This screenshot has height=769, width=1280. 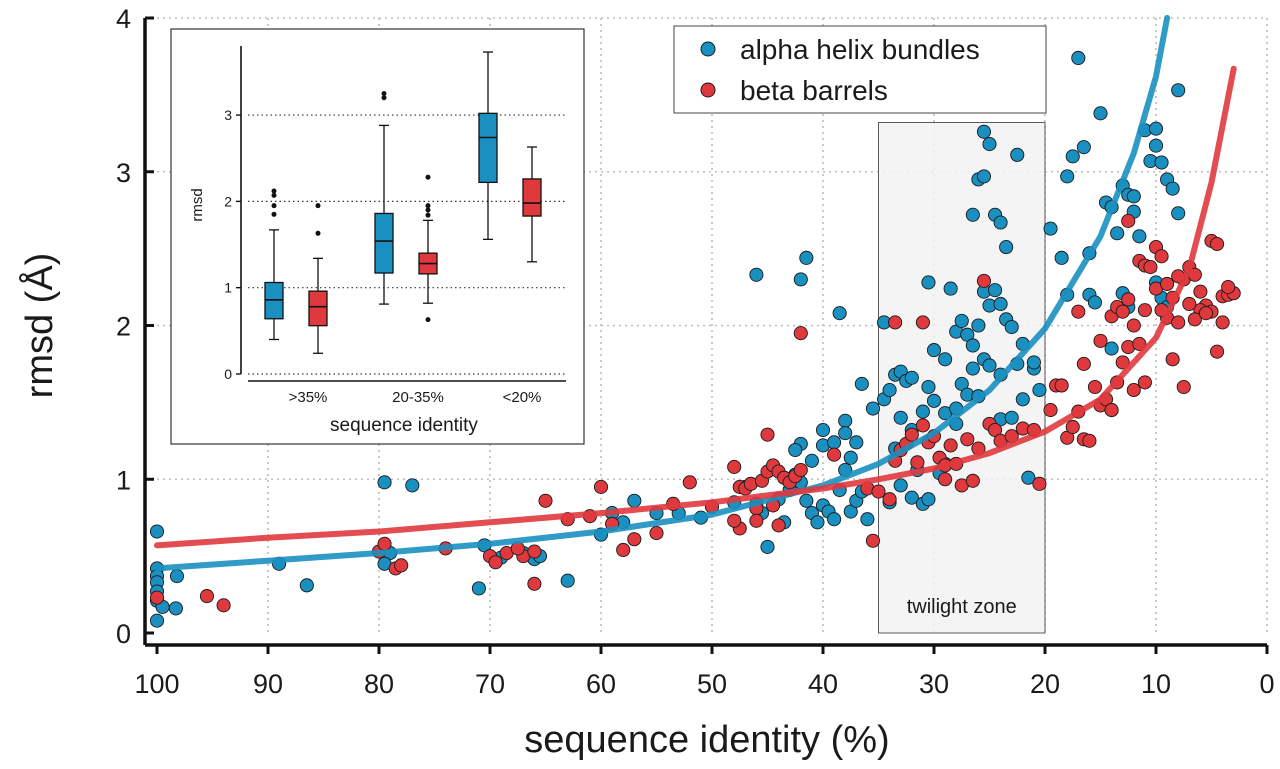 I want to click on inset-y-tick-label: 0, so click(x=228, y=374).